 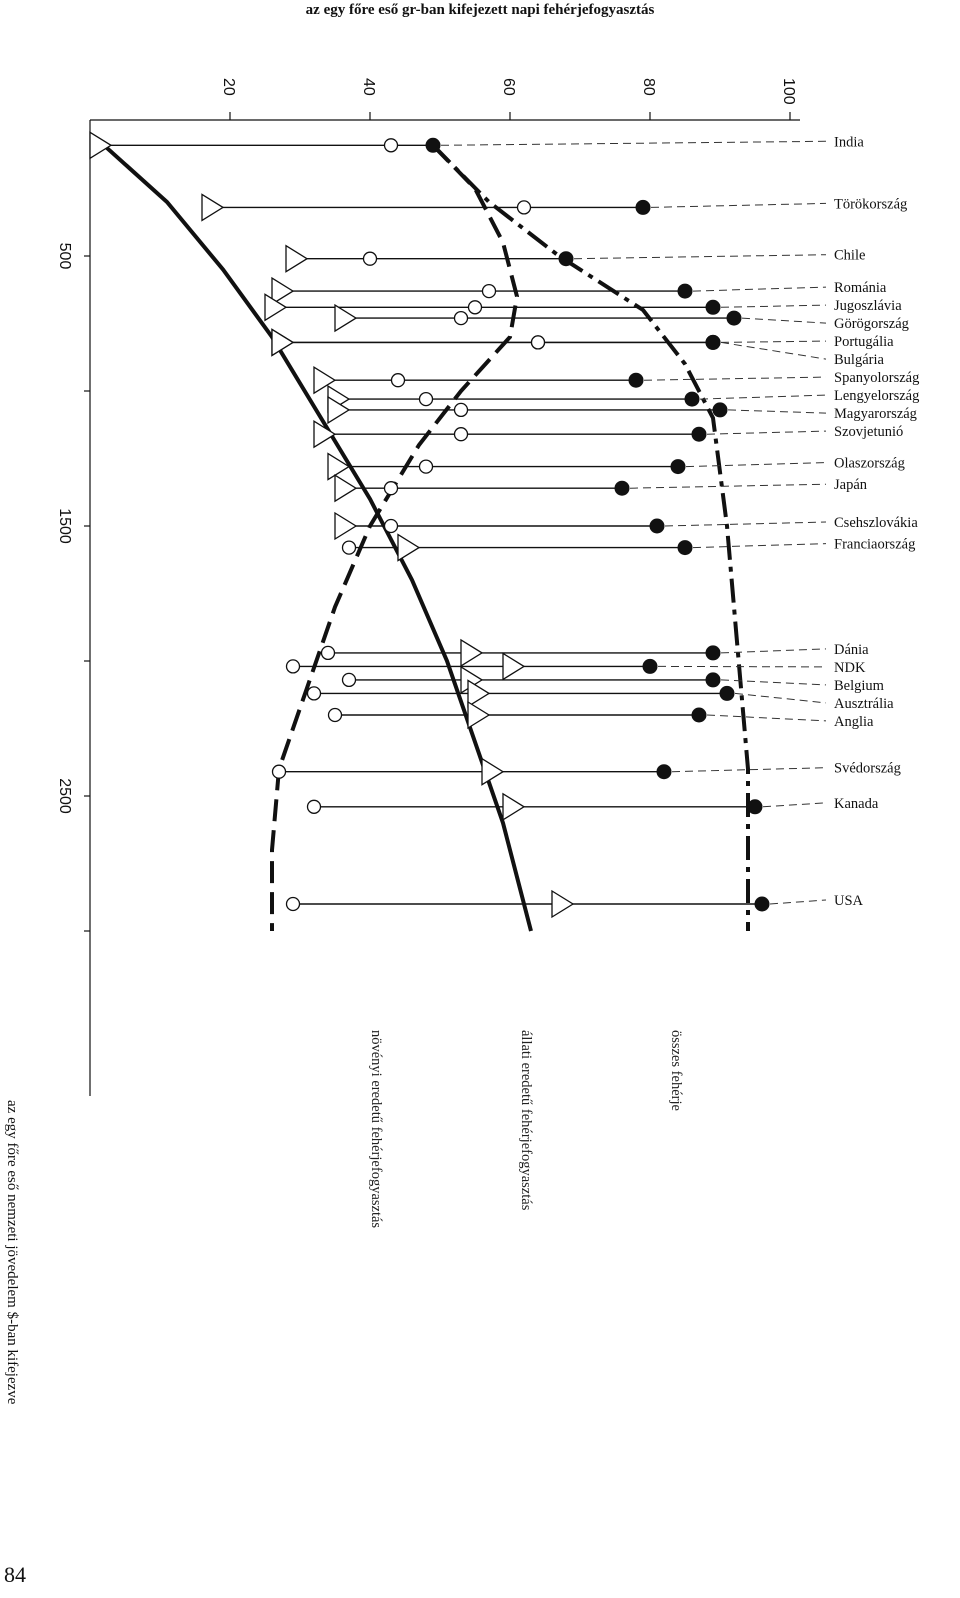 What do you see at coordinates (869, 464) in the screenshot?
I see `country-label: Olaszország` at bounding box center [869, 464].